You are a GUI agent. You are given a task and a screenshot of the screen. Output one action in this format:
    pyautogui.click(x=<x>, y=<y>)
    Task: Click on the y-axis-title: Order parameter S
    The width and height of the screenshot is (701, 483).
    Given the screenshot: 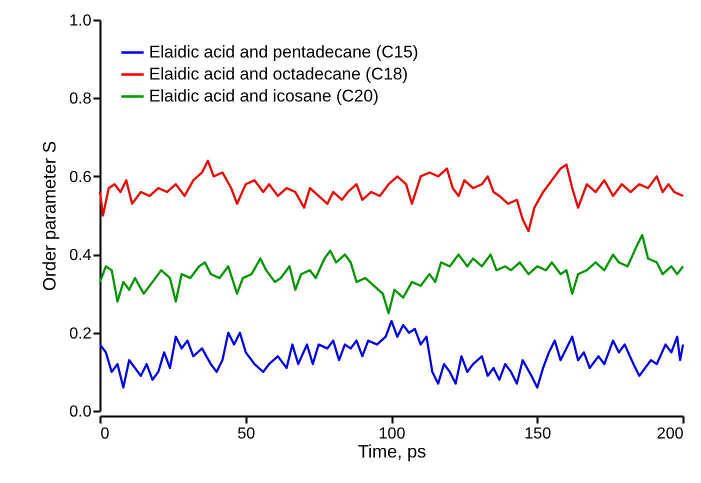 What is the action you would take?
    pyautogui.click(x=49, y=216)
    